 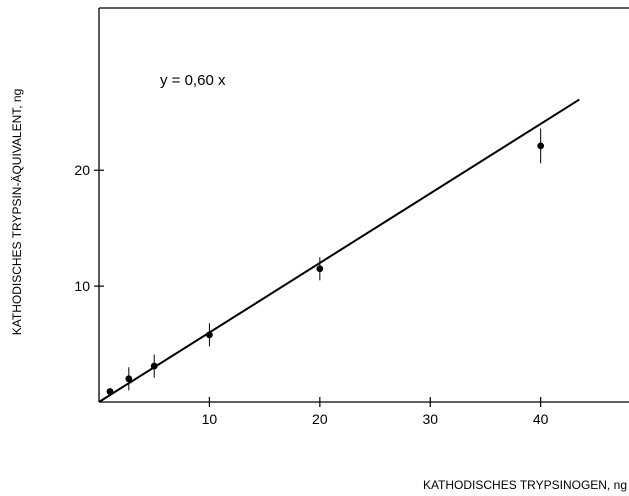 I want to click on y-tick-label: 10, so click(x=82, y=286).